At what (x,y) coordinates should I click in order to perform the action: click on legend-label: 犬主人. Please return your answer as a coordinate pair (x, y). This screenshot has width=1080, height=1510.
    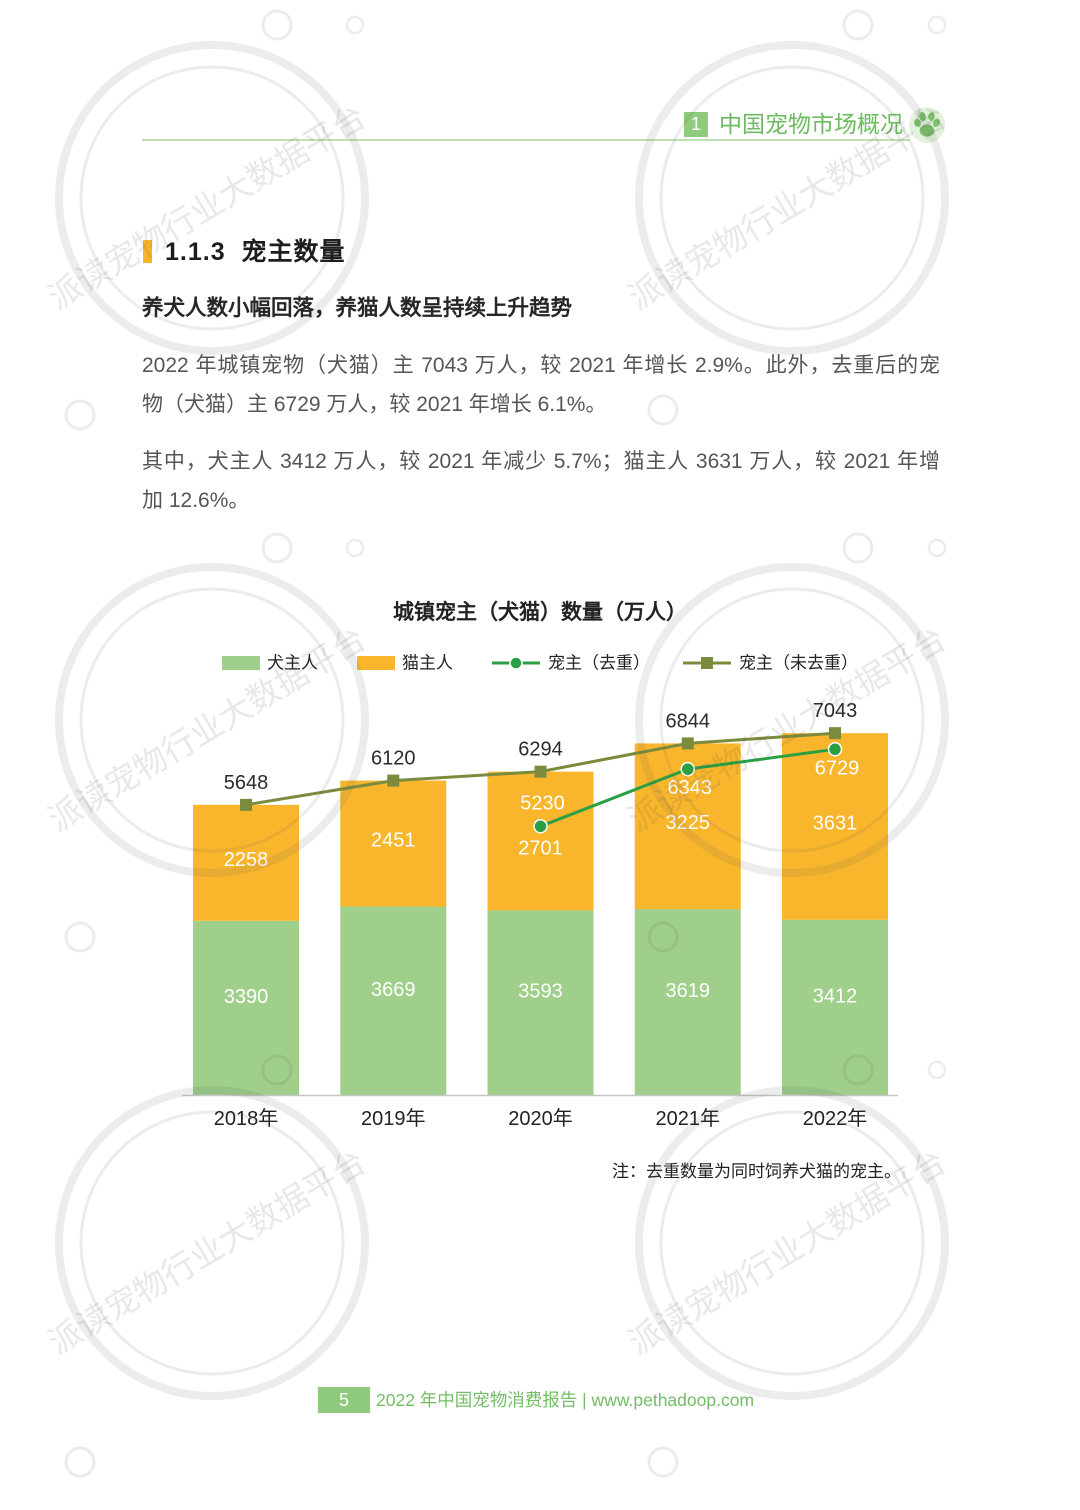
    Looking at the image, I should click on (292, 663).